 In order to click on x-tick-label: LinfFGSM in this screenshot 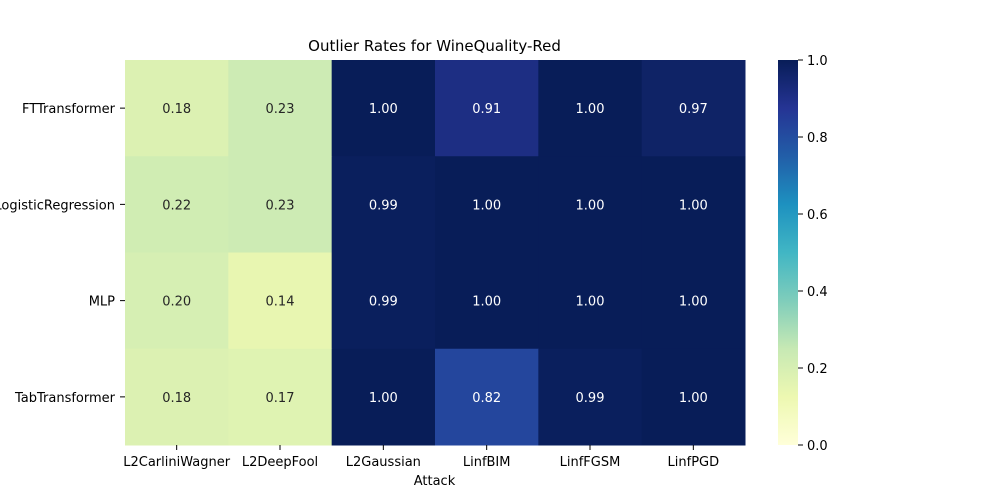, I will do `click(590, 462)`.